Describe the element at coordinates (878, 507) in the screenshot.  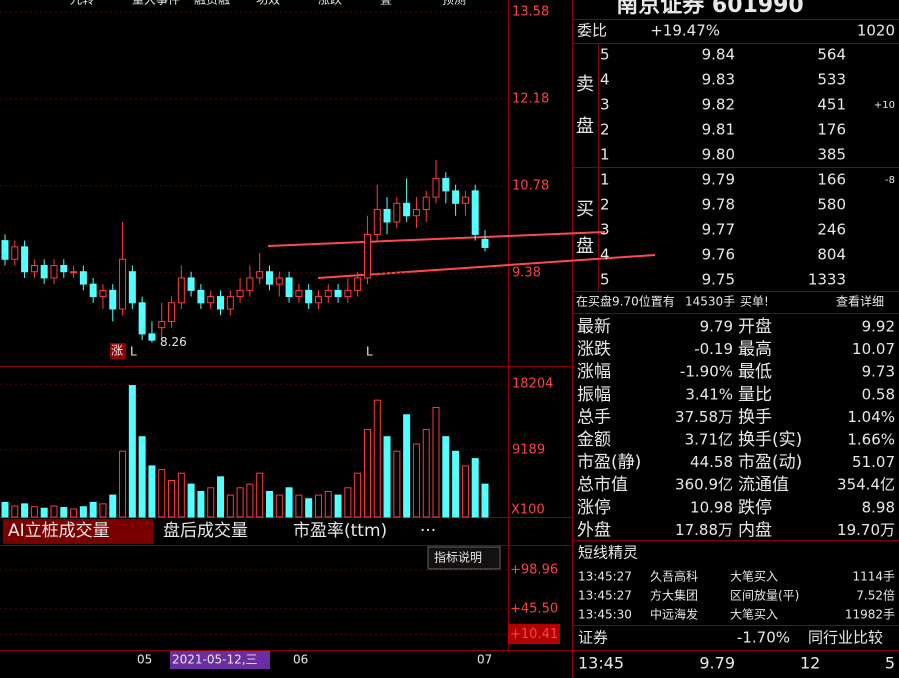
I see `quote-value: 8.98` at that location.